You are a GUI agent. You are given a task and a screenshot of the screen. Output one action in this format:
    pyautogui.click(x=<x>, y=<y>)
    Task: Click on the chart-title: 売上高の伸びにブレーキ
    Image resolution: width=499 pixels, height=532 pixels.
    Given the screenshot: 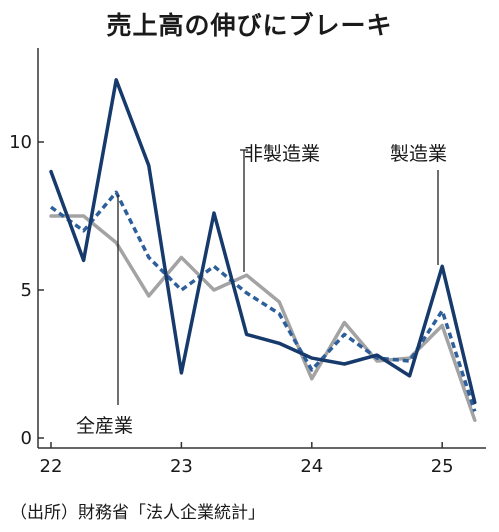 What is the action you would take?
    pyautogui.click(x=249, y=25)
    